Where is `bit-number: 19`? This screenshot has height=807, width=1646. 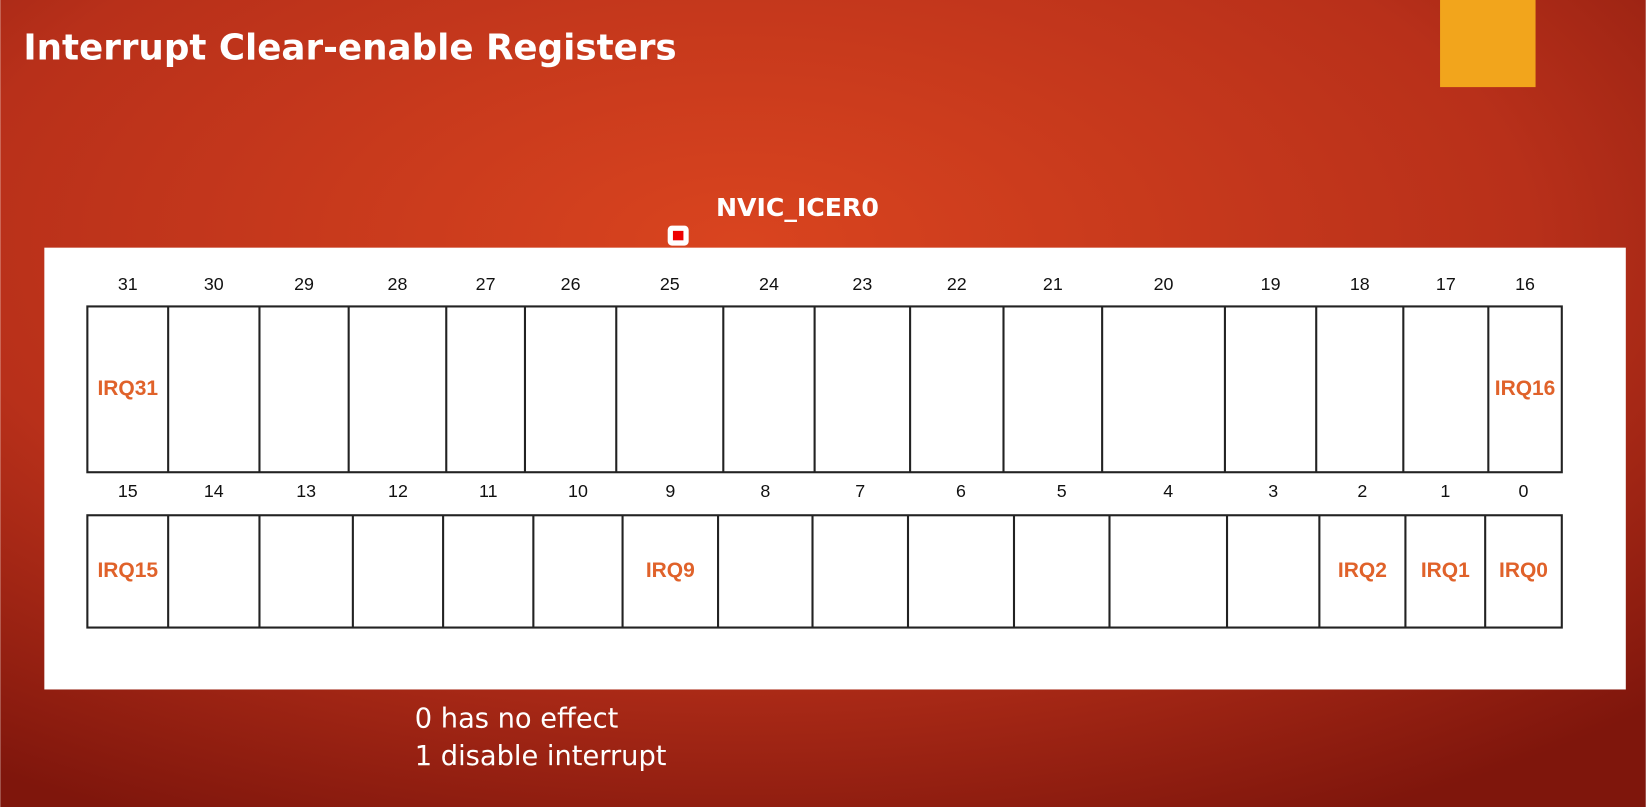 bit-number: 19 is located at coordinates (1271, 284).